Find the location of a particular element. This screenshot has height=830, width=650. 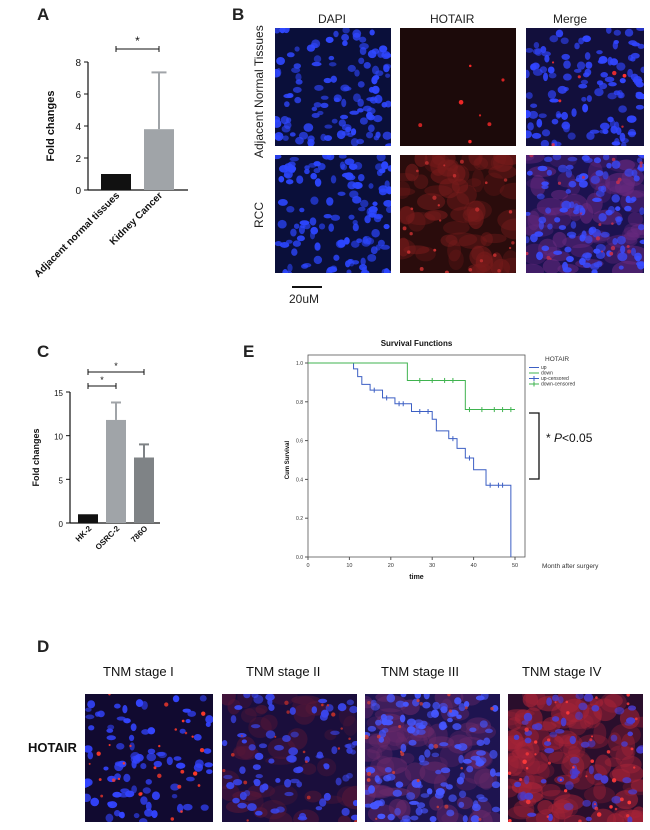

pvalue-star: * is located at coordinates (550, 438).